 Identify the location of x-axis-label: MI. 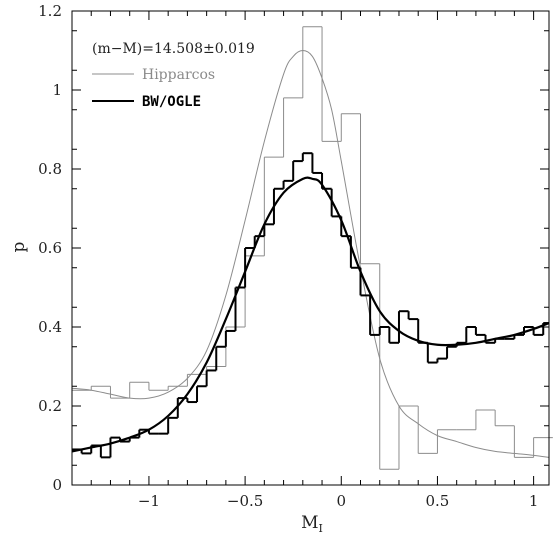
(312, 524).